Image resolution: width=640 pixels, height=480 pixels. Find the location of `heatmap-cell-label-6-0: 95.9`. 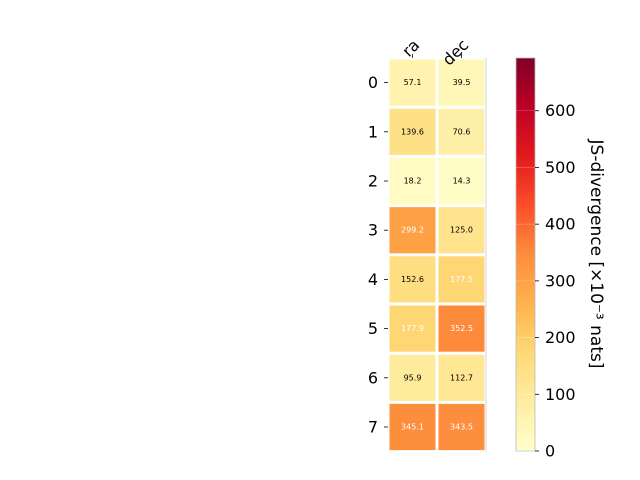

heatmap-cell-label-6-0: 95.9 is located at coordinates (413, 377).